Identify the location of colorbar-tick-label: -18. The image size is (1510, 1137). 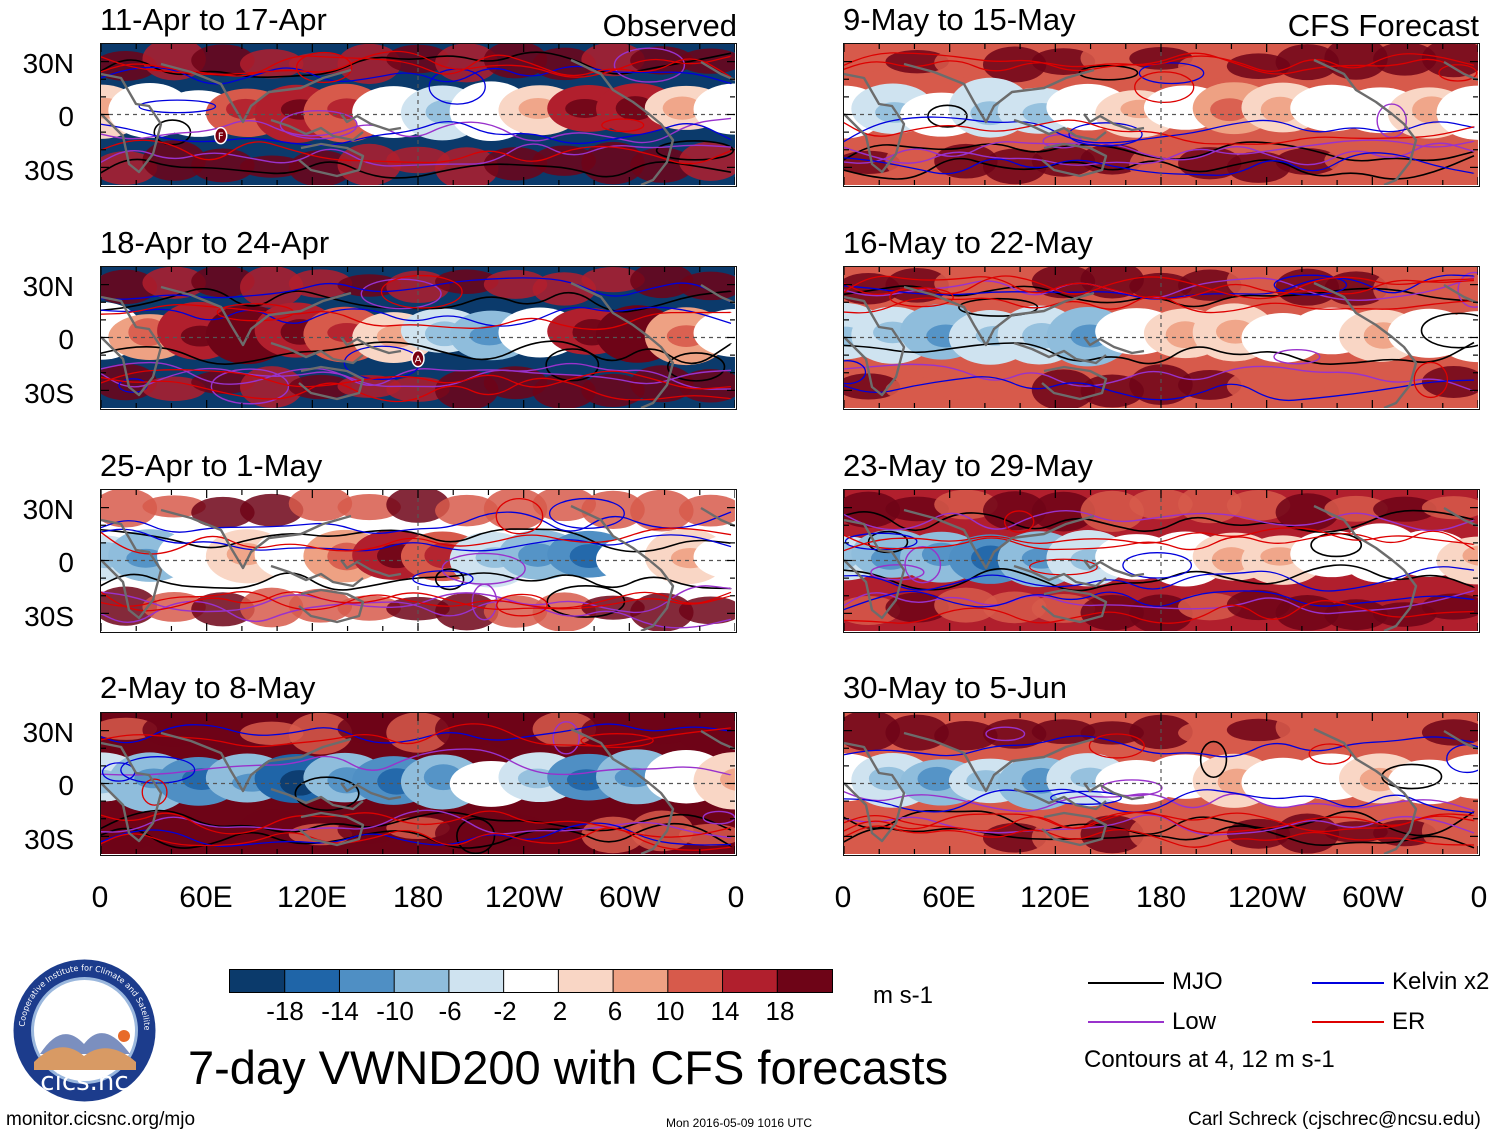
(285, 1011).